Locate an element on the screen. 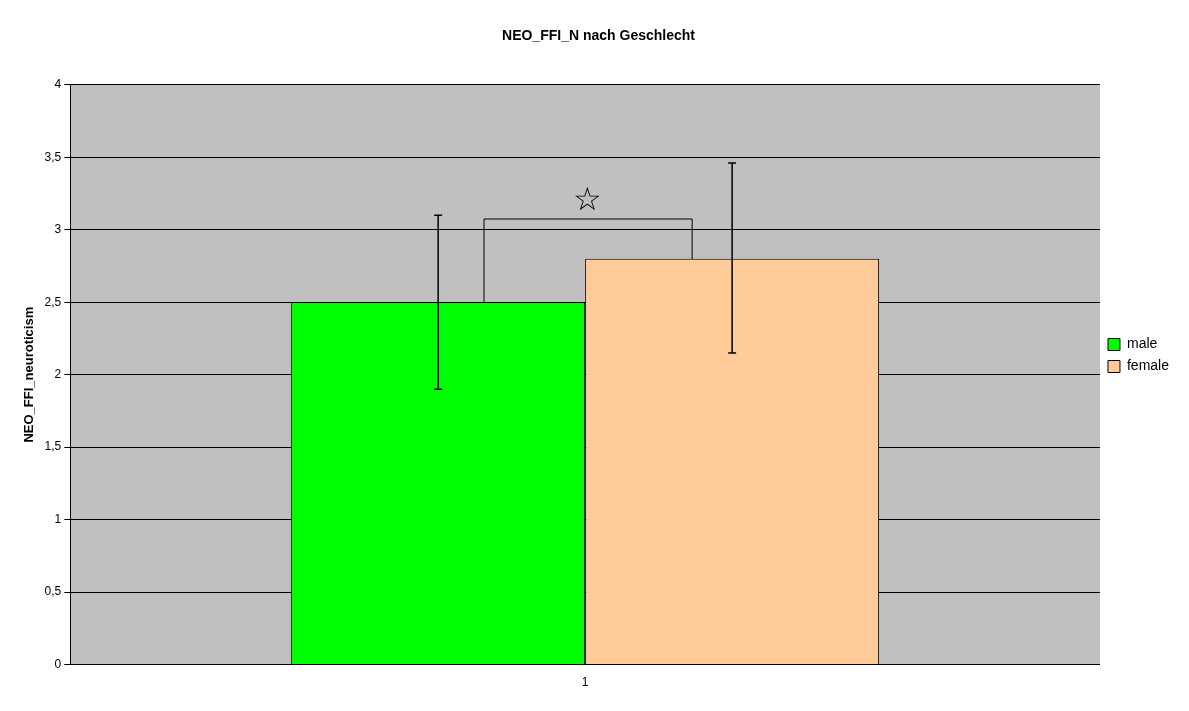 Image resolution: width=1189 pixels, height=711 pixels. y-tick-label: 4 is located at coordinates (58, 84).